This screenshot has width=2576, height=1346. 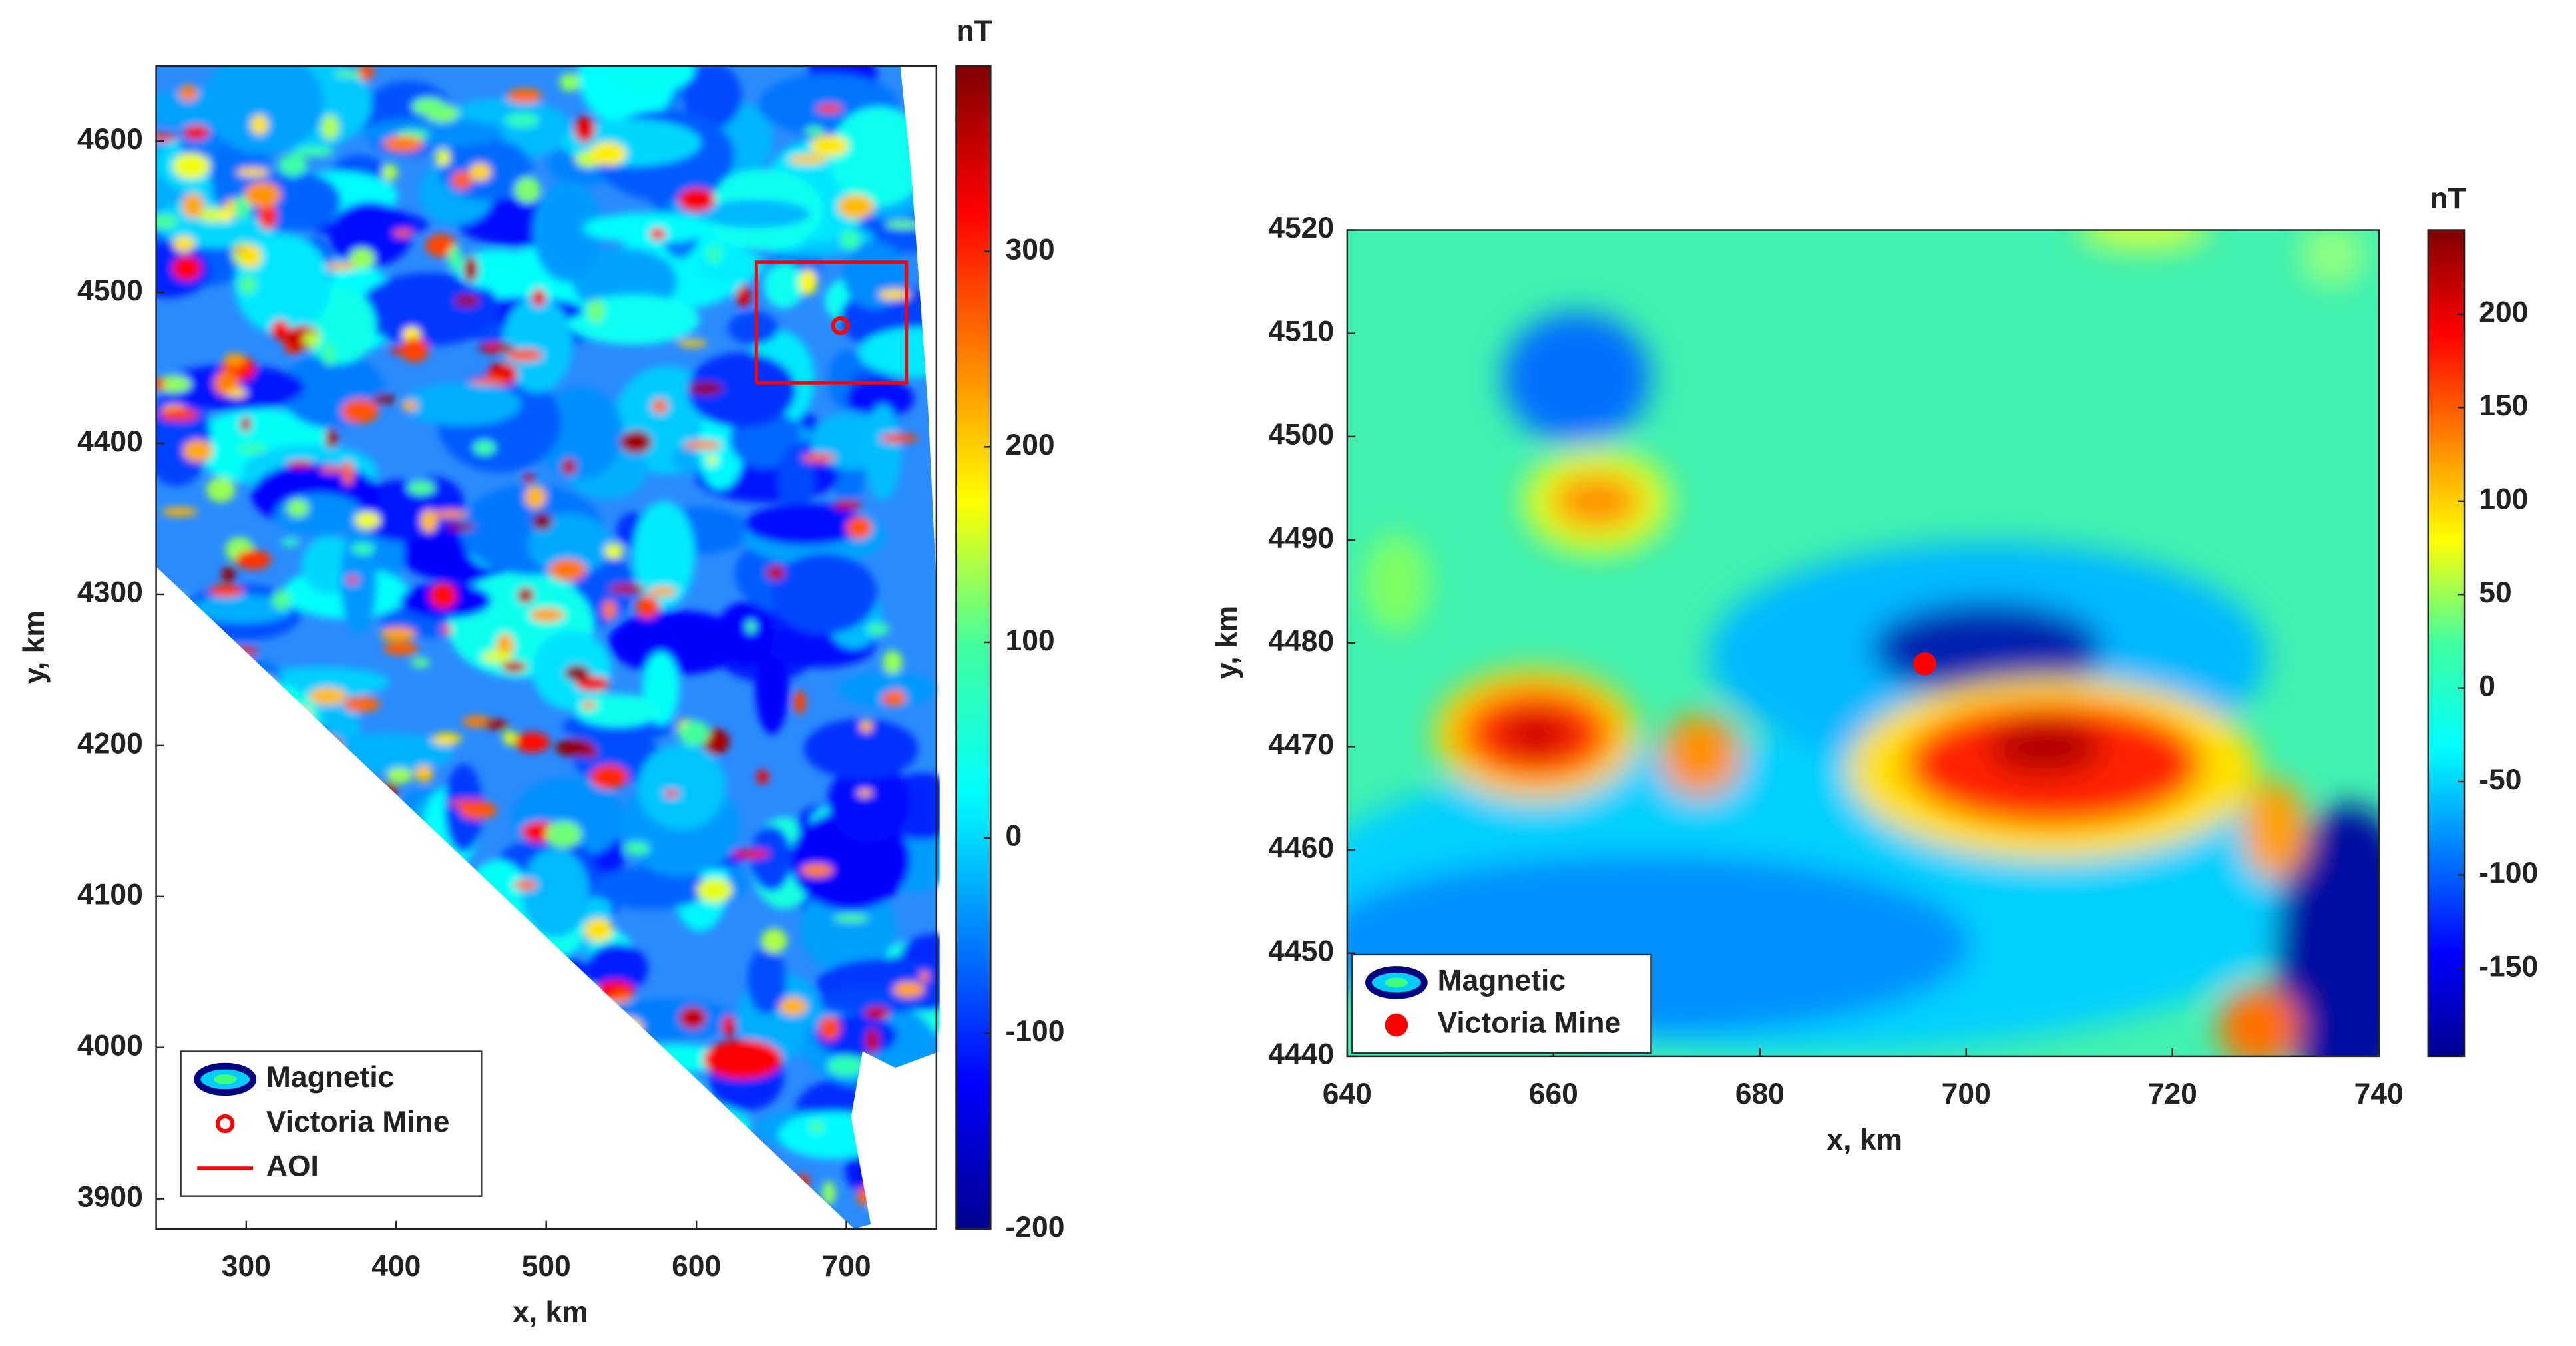 What do you see at coordinates (34, 647) in the screenshot?
I see `y-axis-label: y, km` at bounding box center [34, 647].